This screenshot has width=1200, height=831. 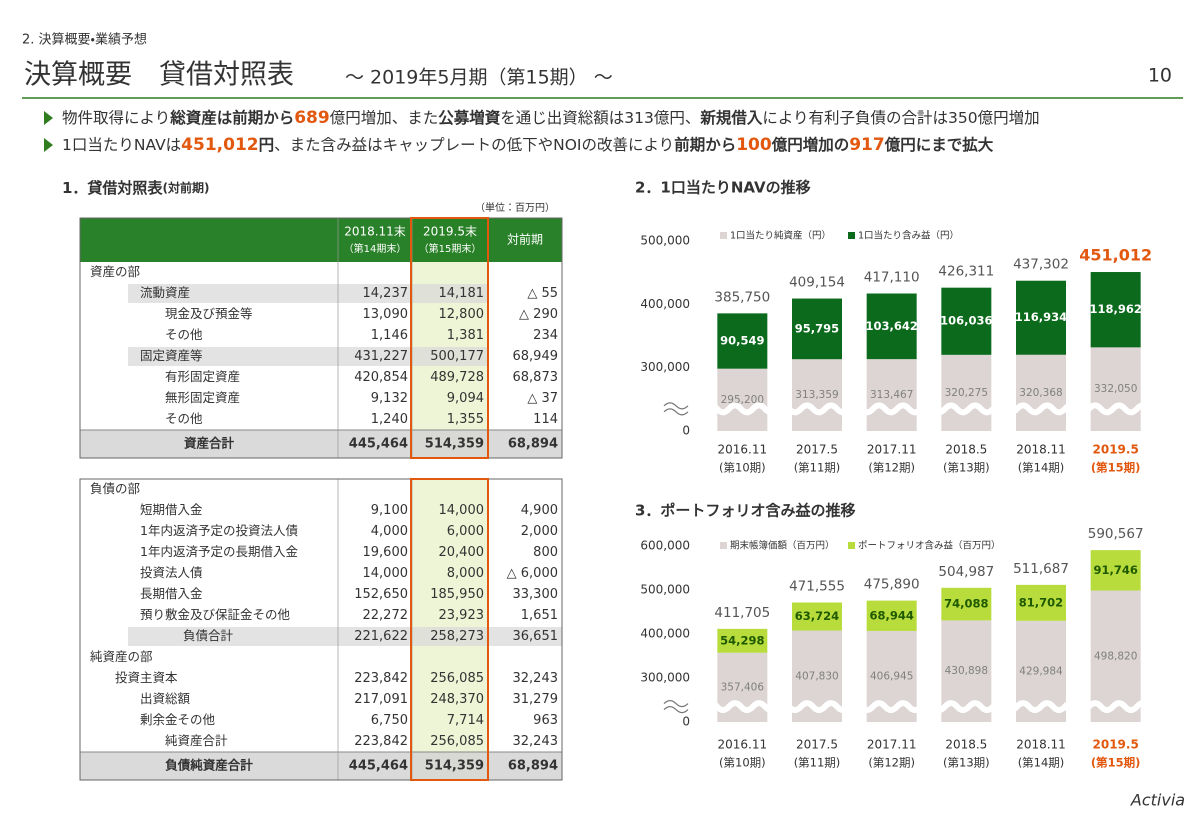 What do you see at coordinates (900, 118) in the screenshot?
I see `bullet-segment: により有利子負債の合計は350億円増加` at bounding box center [900, 118].